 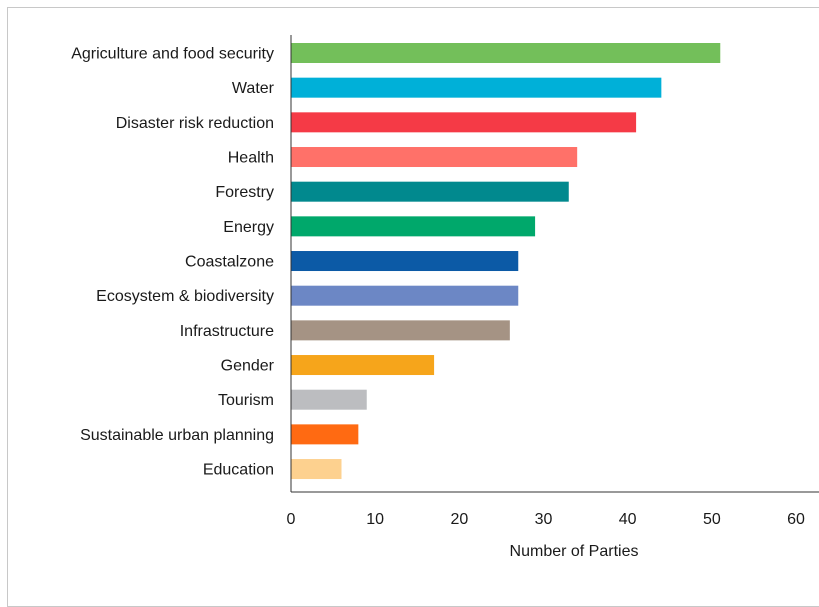 I want to click on x-tick-label: 30, so click(x=544, y=519).